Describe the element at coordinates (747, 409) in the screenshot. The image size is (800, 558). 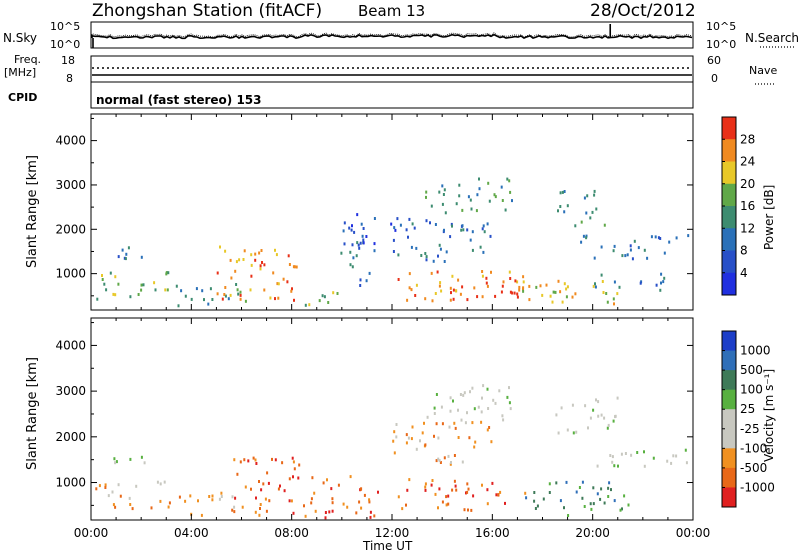
I see `colorbar-tick-label: 25` at that location.